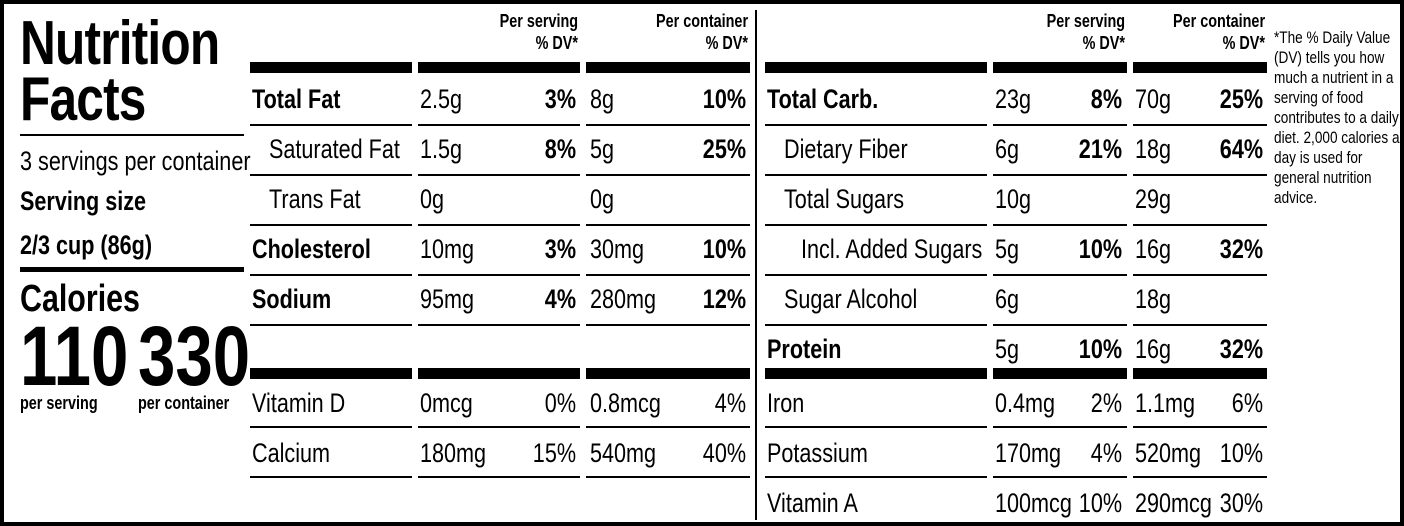 The height and width of the screenshot is (526, 1404). I want to click on serving-dv: 21%, so click(1100, 149).